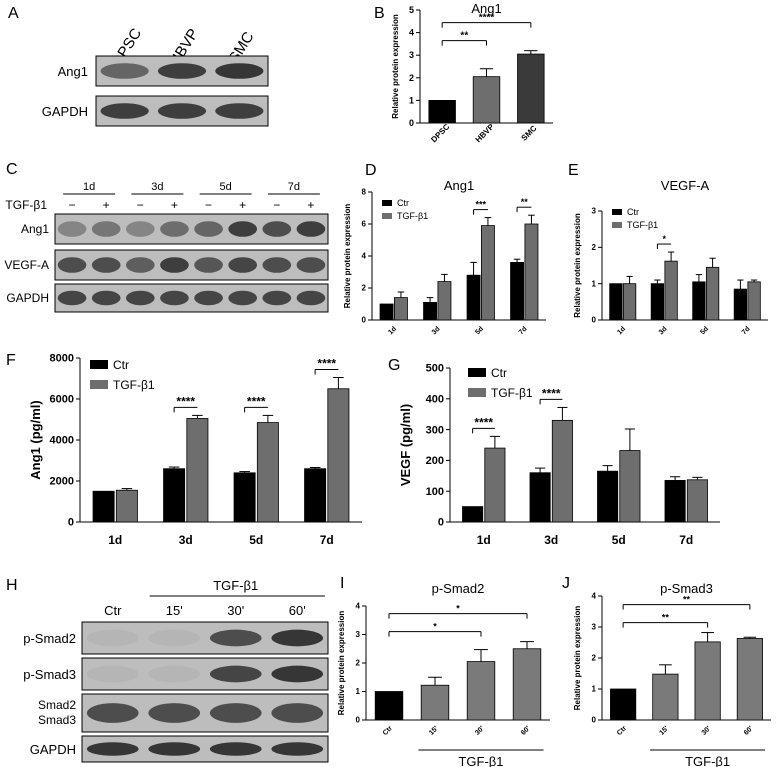  I want to click on chart-J-sig-label: **, so click(687, 600).